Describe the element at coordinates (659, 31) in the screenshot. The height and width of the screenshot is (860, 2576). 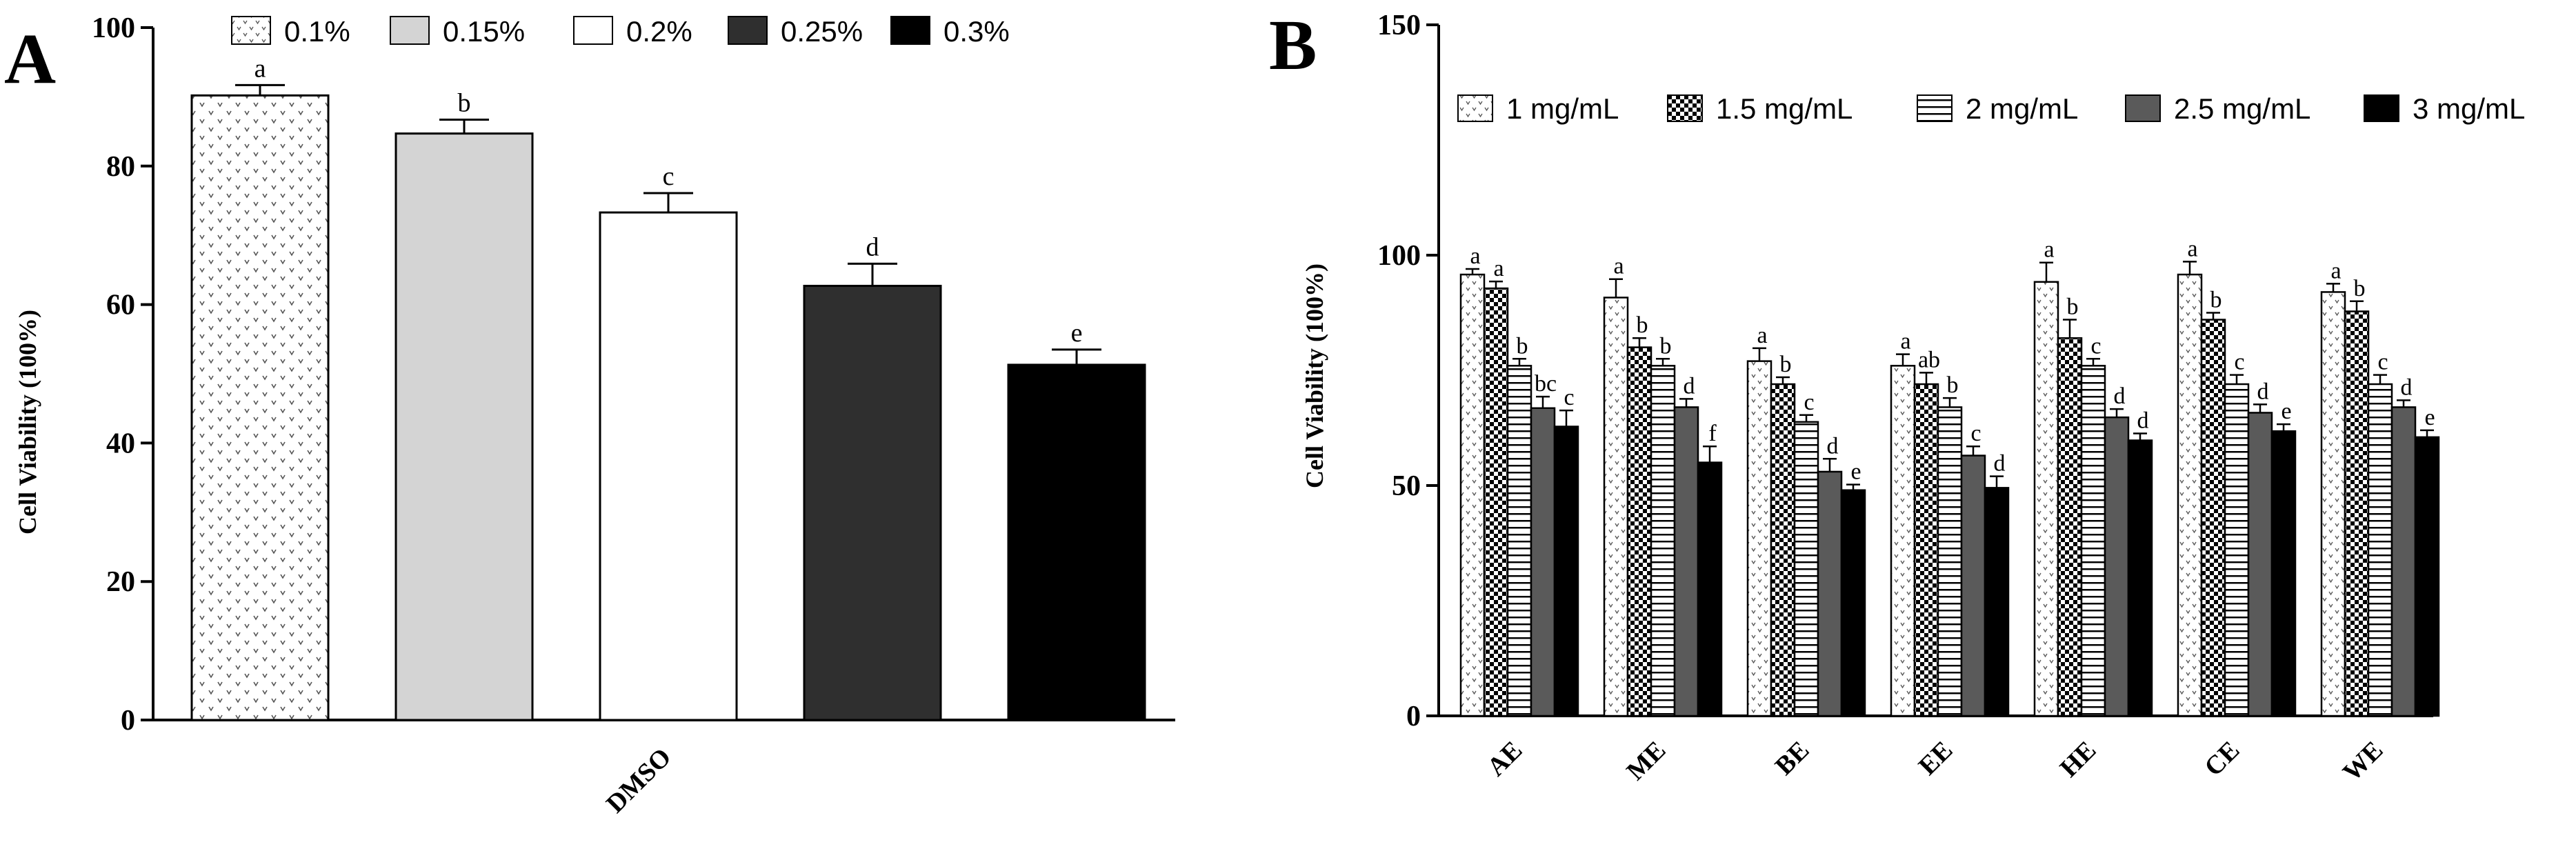
I see `panel-a-legend-label: 0.2%` at that location.